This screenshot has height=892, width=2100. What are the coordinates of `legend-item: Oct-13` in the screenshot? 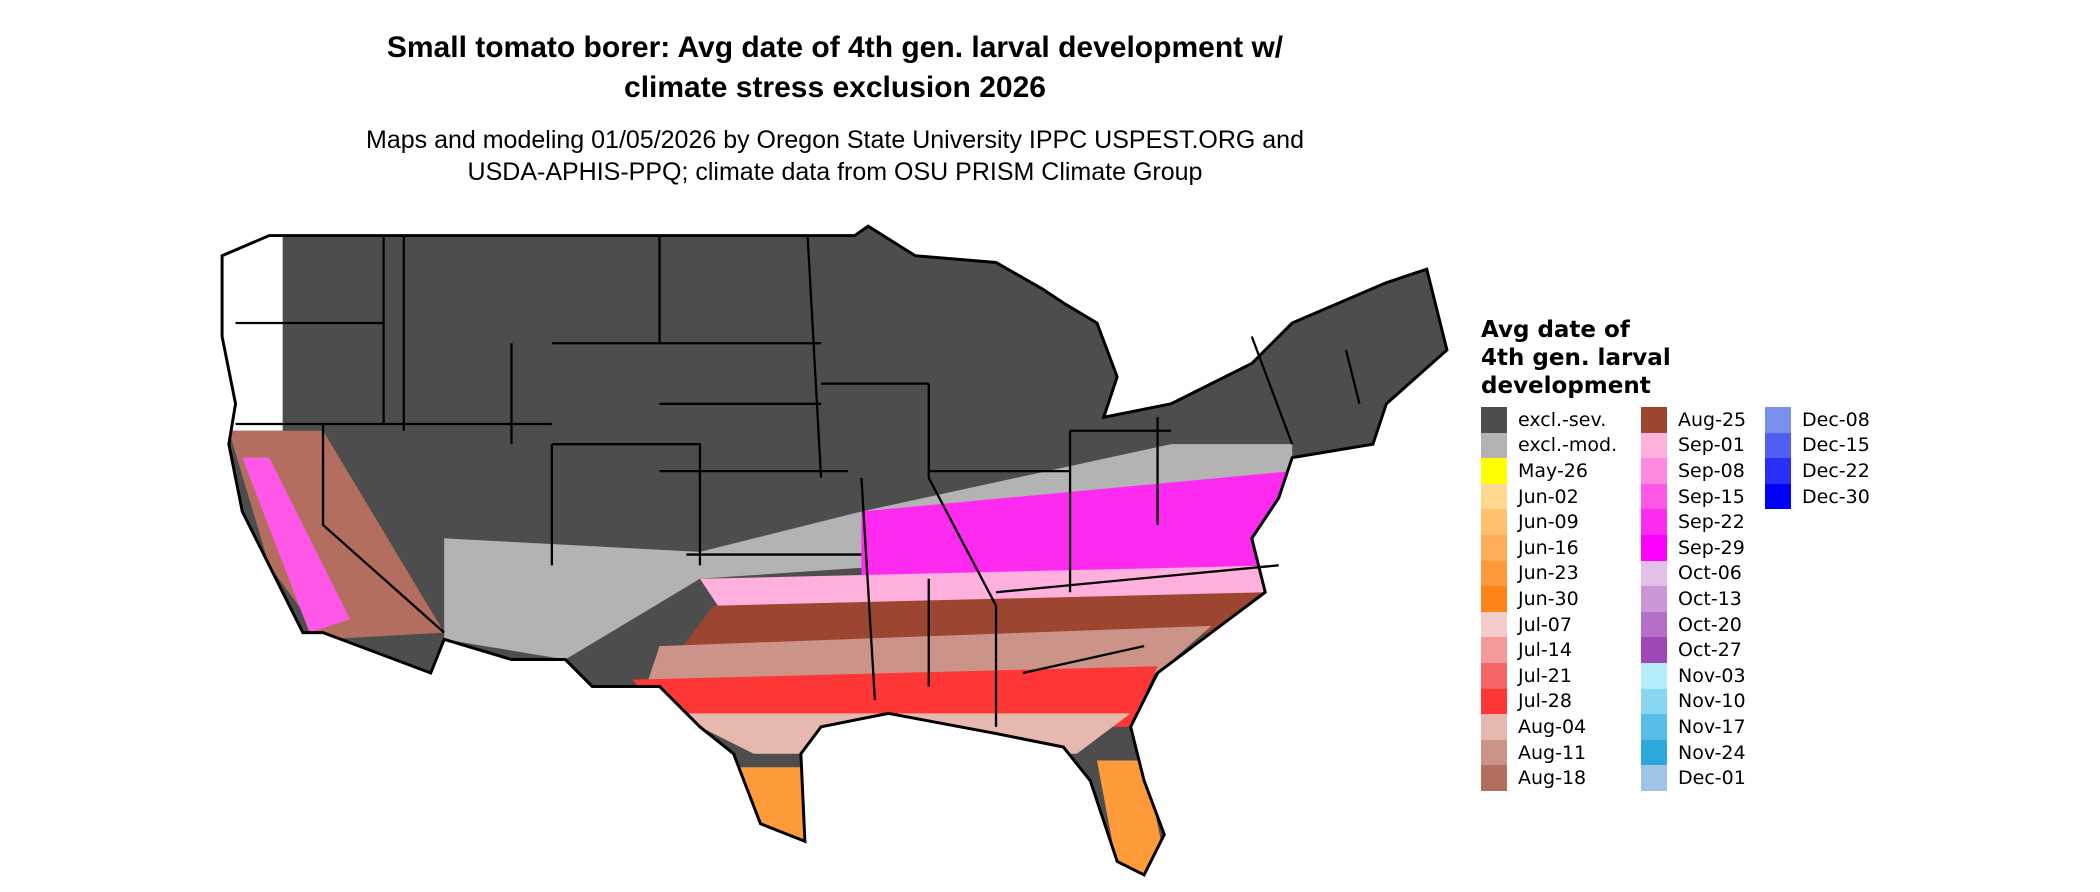 It's located at (1693, 599).